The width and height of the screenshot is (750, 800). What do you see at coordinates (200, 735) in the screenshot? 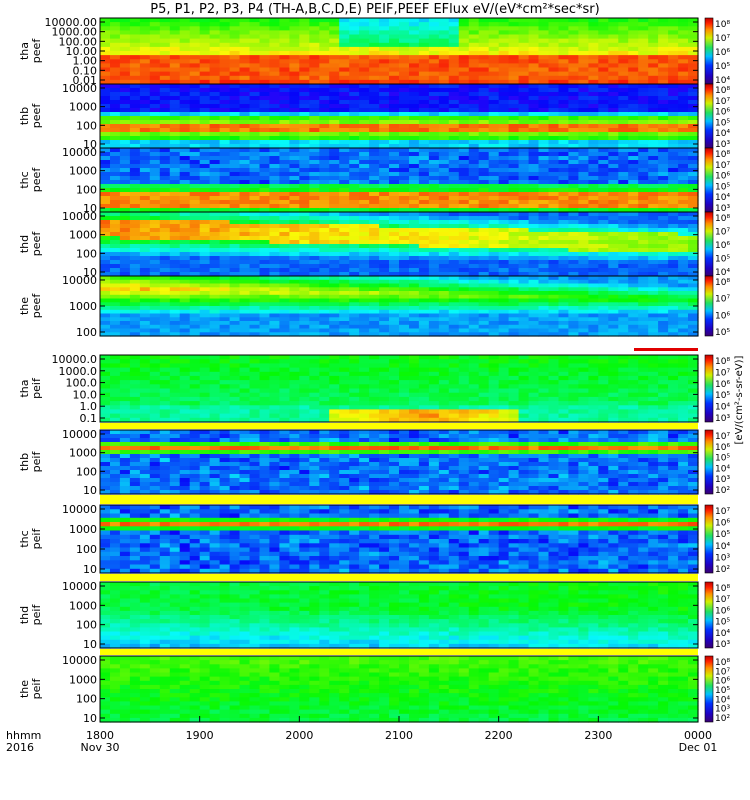
I see `x-tick-label: 1900` at bounding box center [200, 735].